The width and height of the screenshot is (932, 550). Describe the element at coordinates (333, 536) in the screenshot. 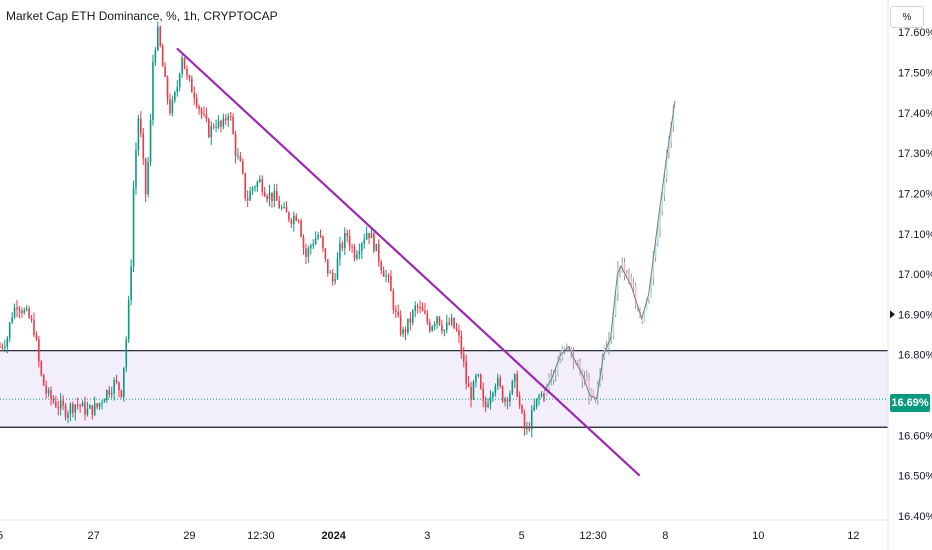

I see `x-tick-label: 2024` at that location.